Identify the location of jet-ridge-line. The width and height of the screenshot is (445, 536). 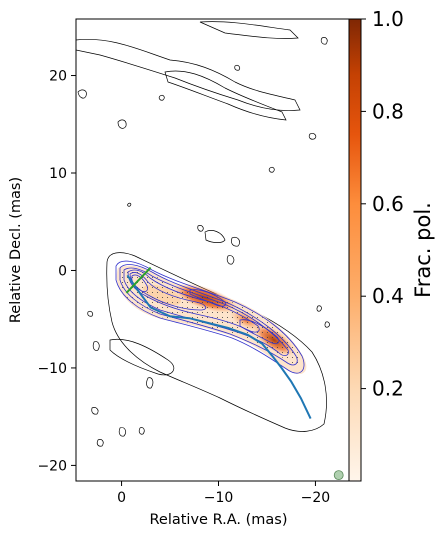
(219, 347).